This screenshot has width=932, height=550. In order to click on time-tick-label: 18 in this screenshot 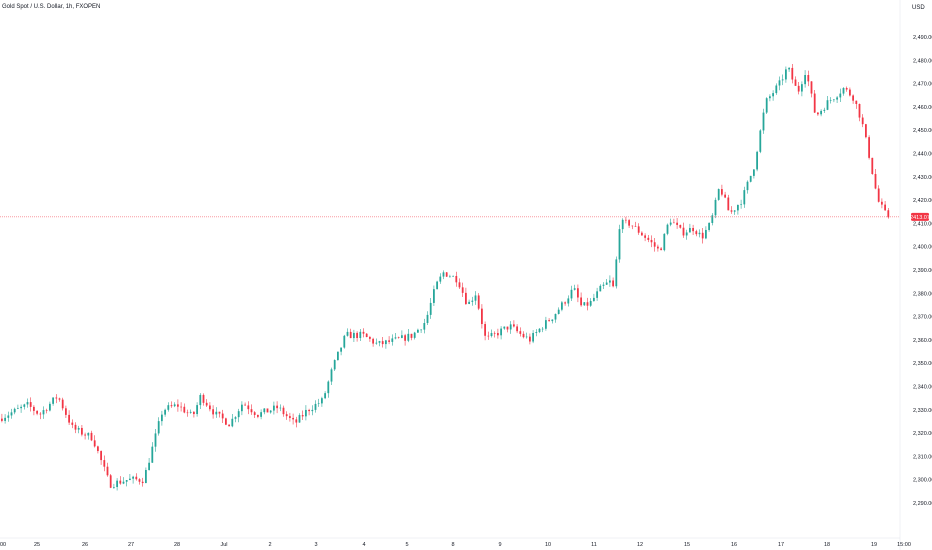, I will do `click(827, 545)`.